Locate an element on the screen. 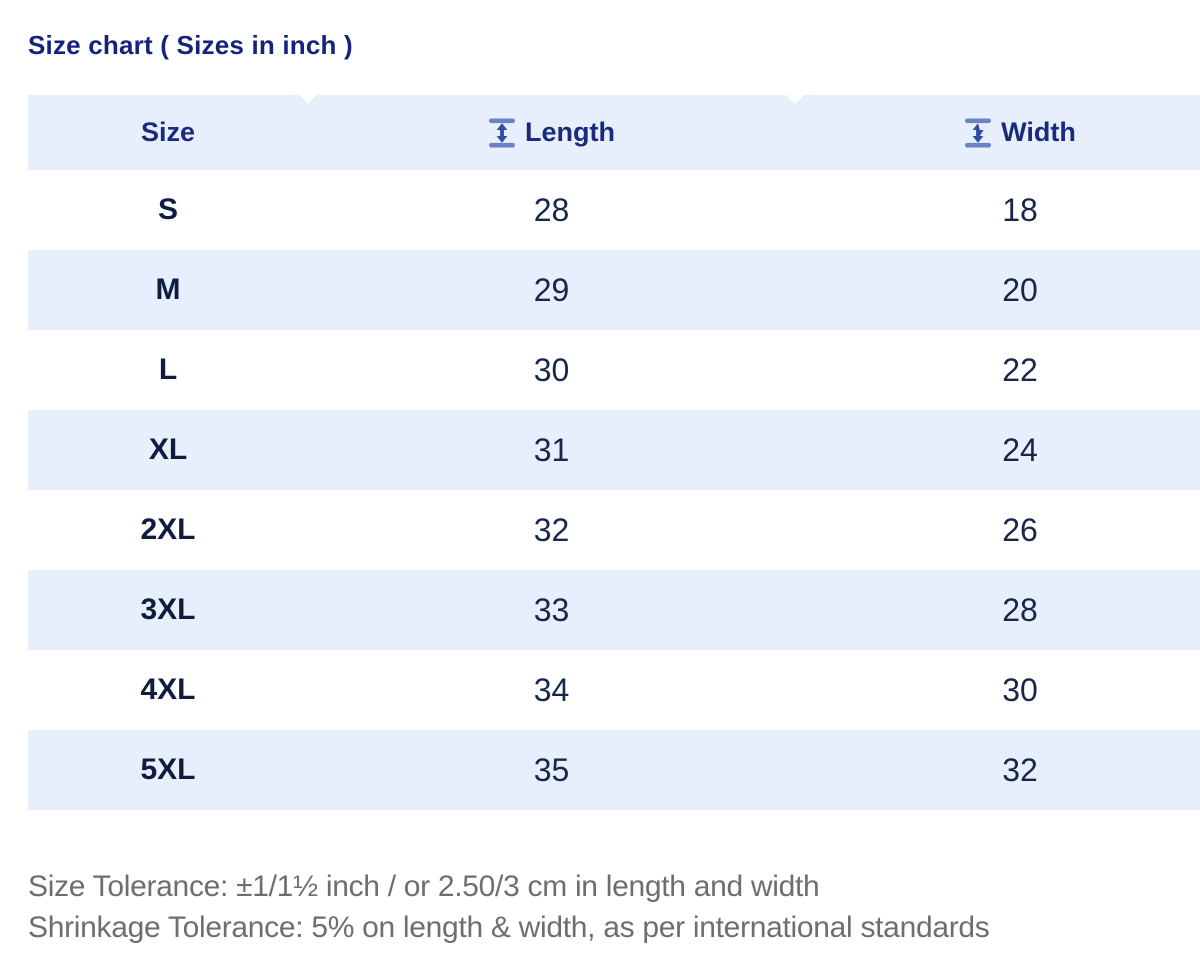 The width and height of the screenshot is (1200, 980). header-size-label: Size is located at coordinates (168, 132).